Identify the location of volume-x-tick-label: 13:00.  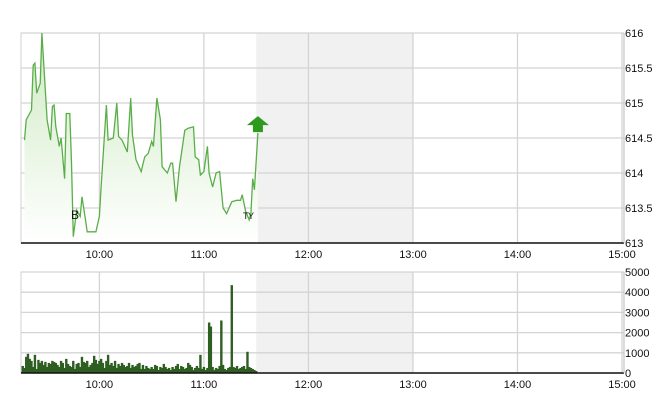
(413, 385).